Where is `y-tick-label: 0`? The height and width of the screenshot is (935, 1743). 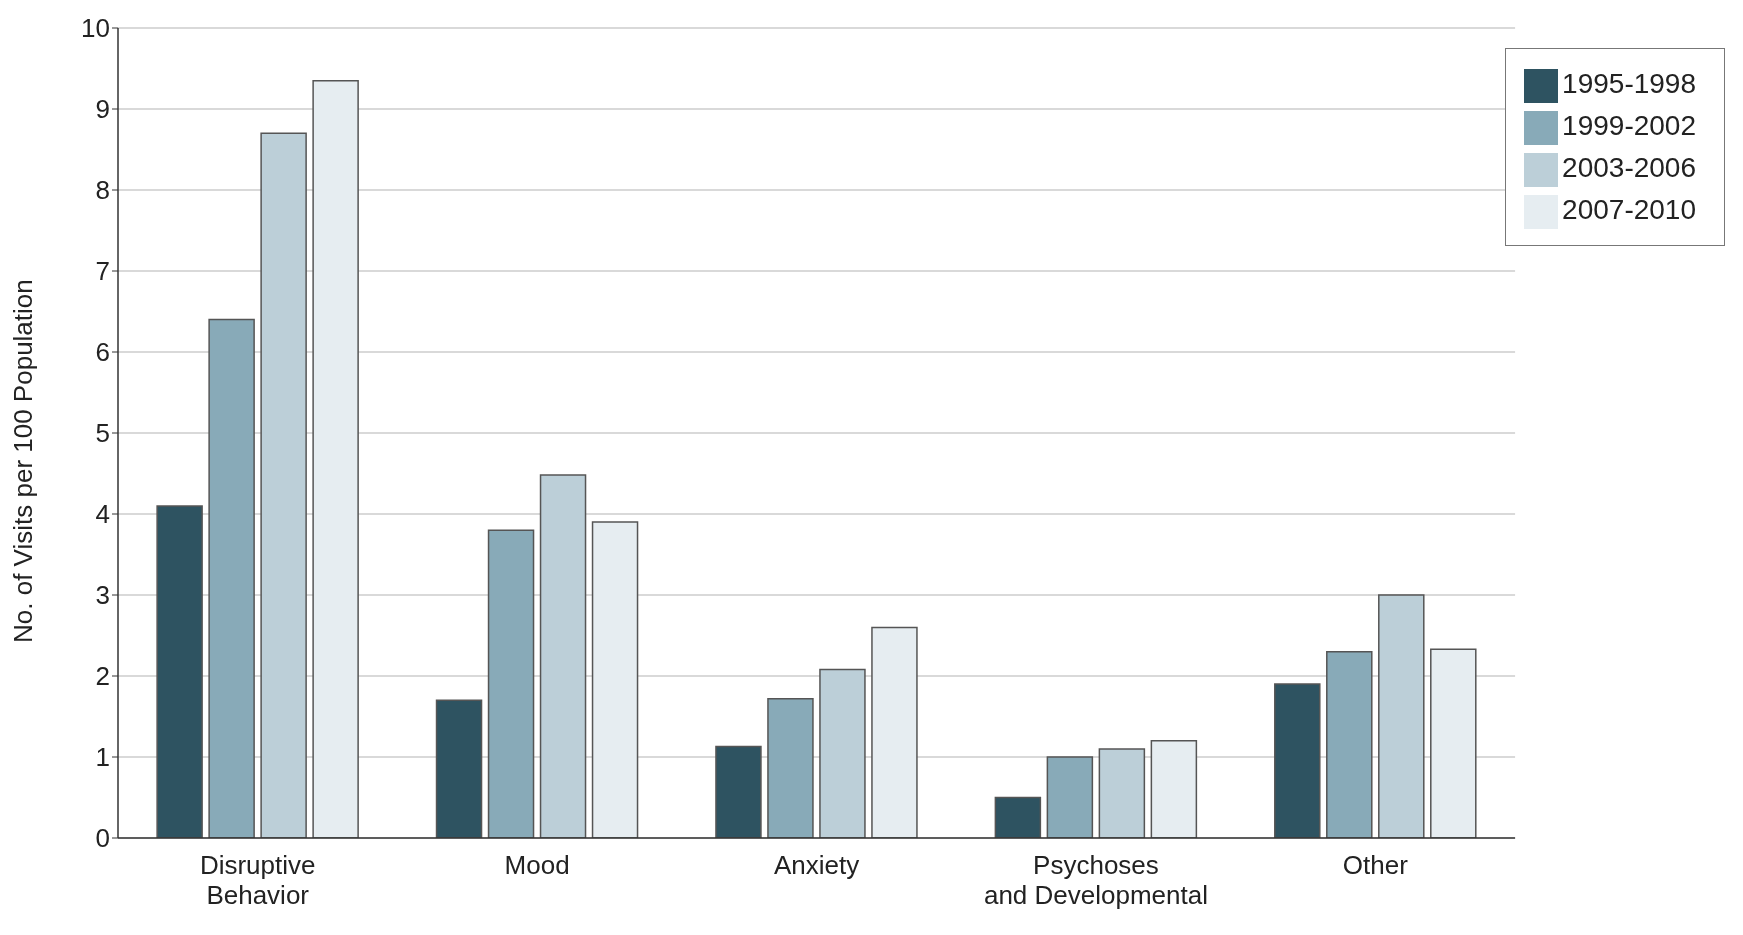 y-tick-label: 0 is located at coordinates (102, 838).